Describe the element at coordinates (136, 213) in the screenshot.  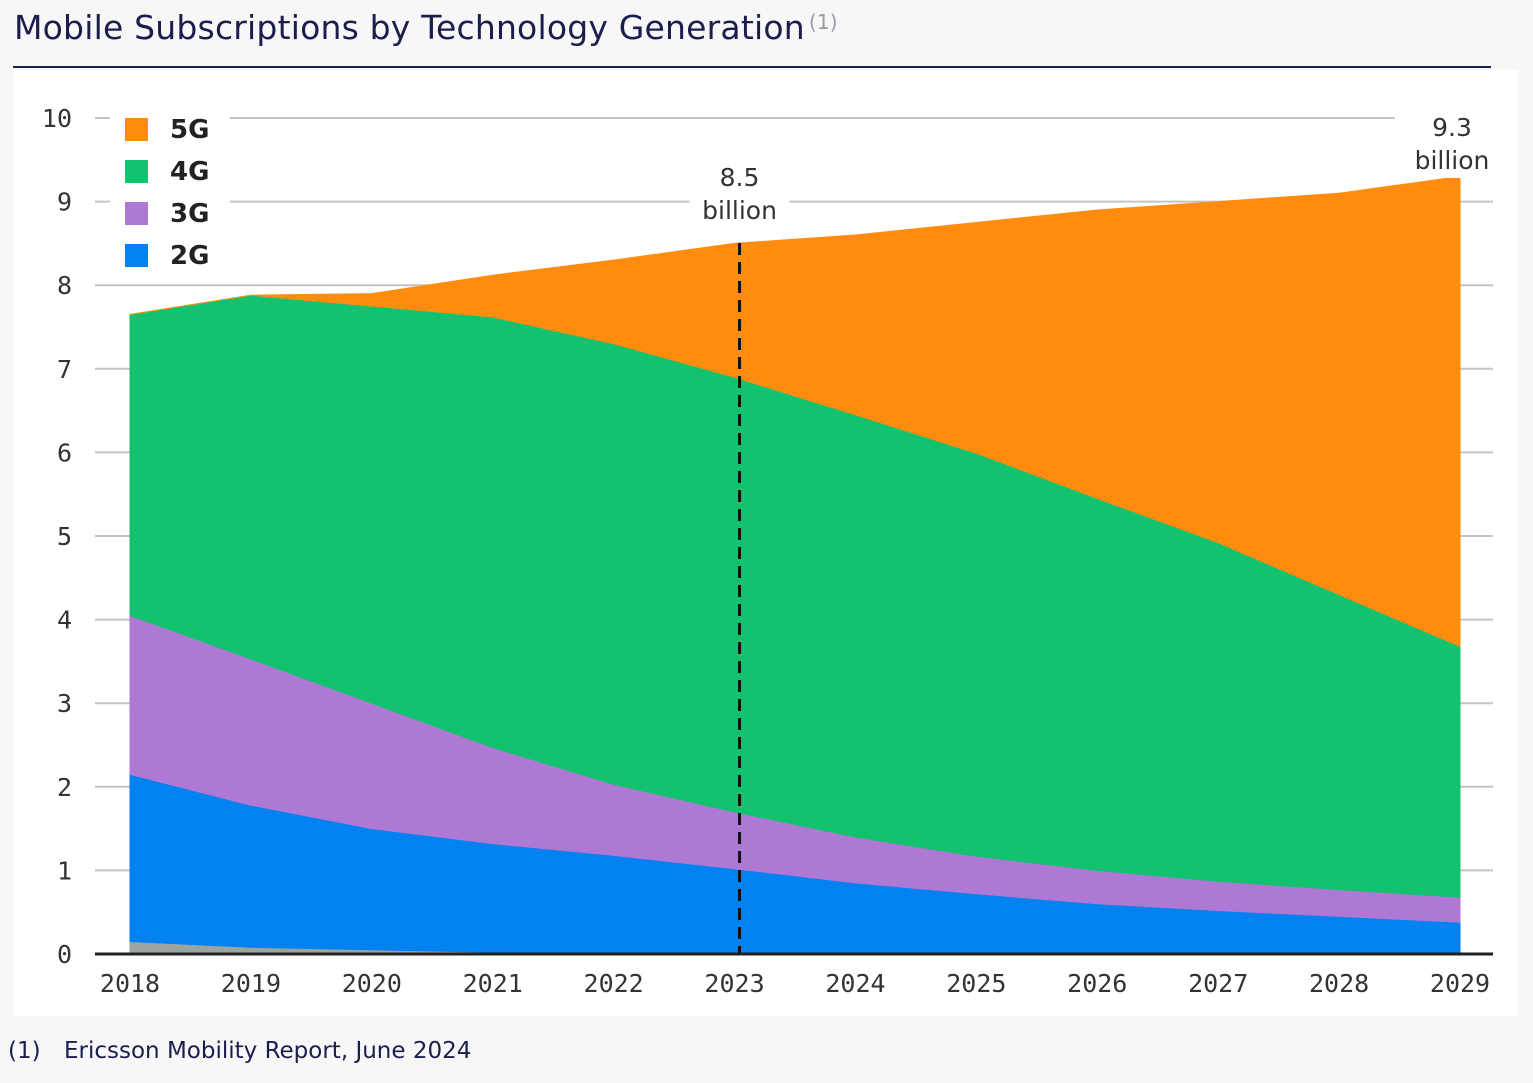
I see `legend-swatch-3g` at that location.